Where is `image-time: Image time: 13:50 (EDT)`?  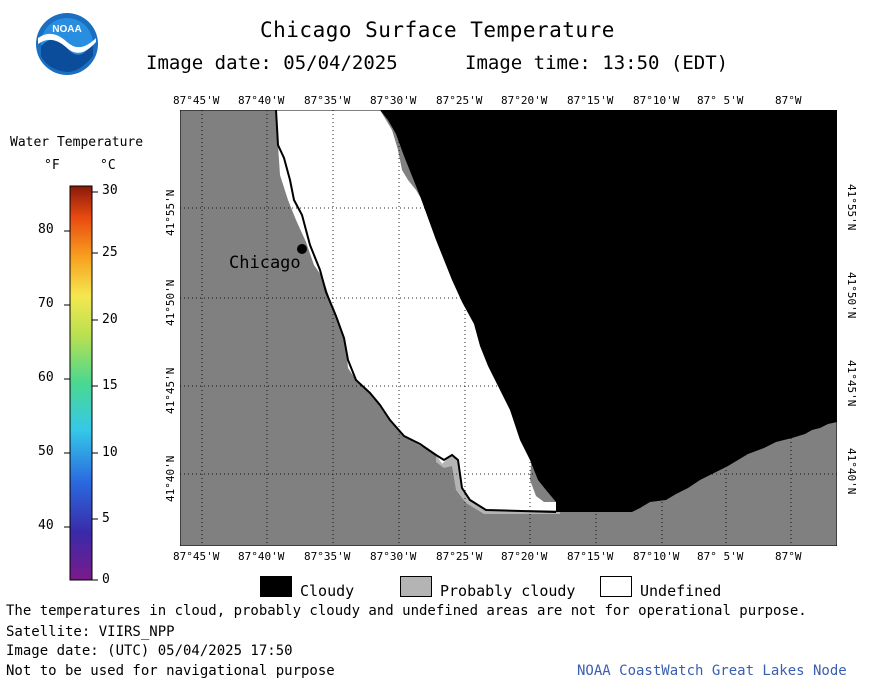
image-time: Image time: 13:50 (EDT) is located at coordinates (597, 63).